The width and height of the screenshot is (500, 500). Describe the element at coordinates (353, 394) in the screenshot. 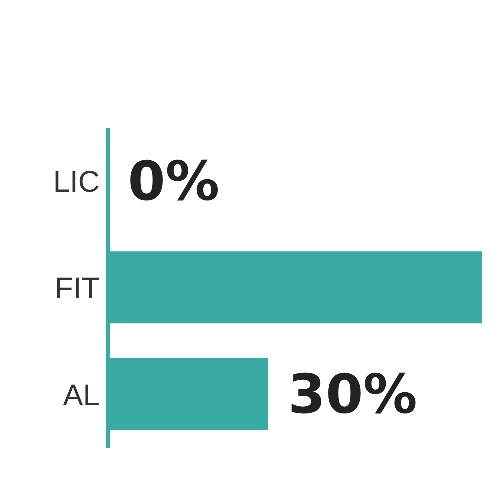

I see `data-label: 30%` at that location.